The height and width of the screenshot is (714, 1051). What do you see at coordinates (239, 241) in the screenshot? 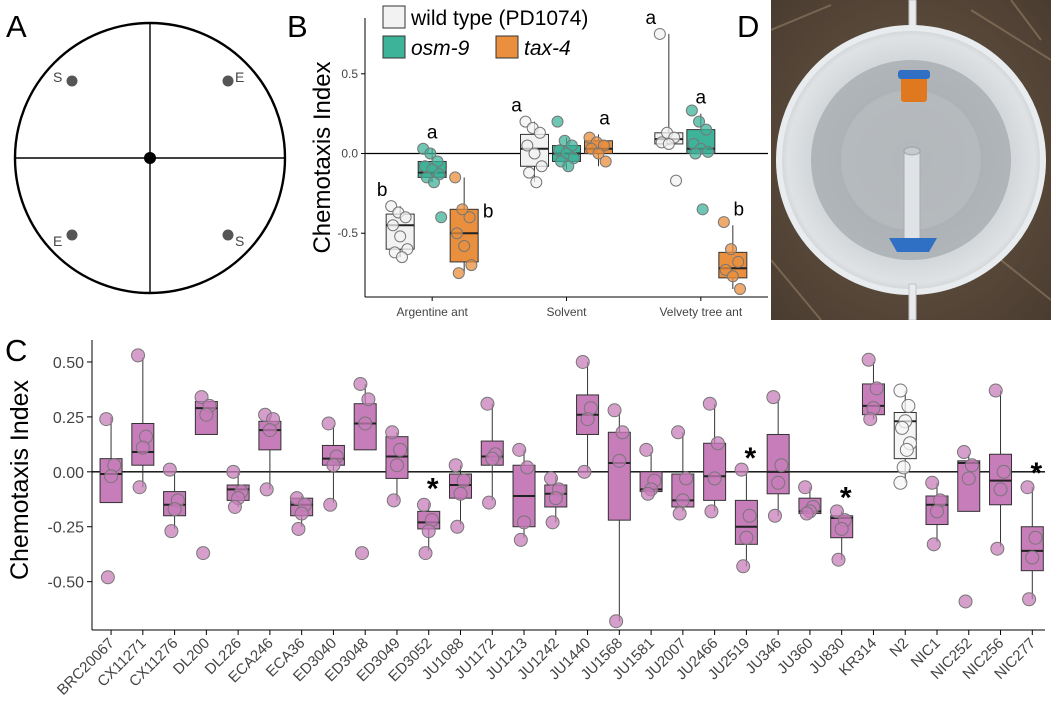
I see `arena-label-bottom-right: S` at bounding box center [239, 241].